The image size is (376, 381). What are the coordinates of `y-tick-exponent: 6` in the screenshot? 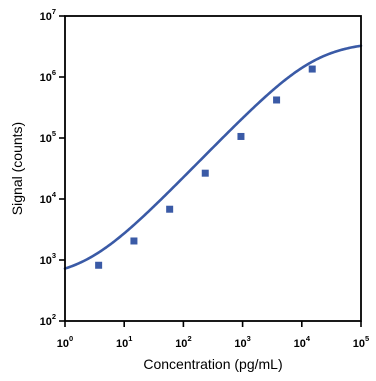 It's located at (54, 72).